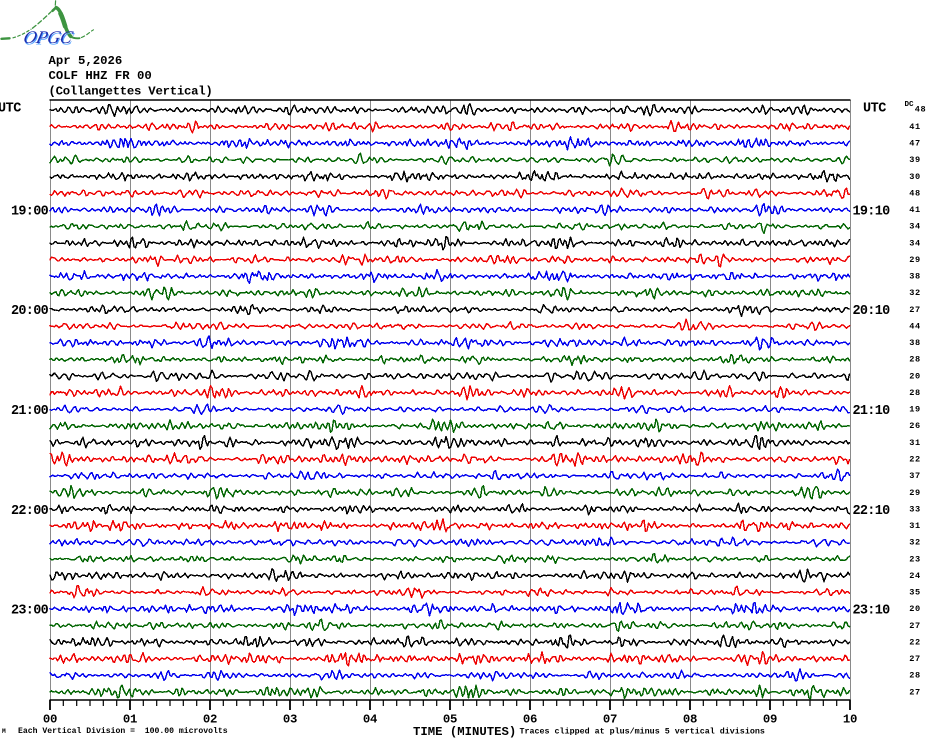 This screenshot has height=744, width=930. What do you see at coordinates (850, 720) in the screenshot?
I see `svg-text: 10` at bounding box center [850, 720].